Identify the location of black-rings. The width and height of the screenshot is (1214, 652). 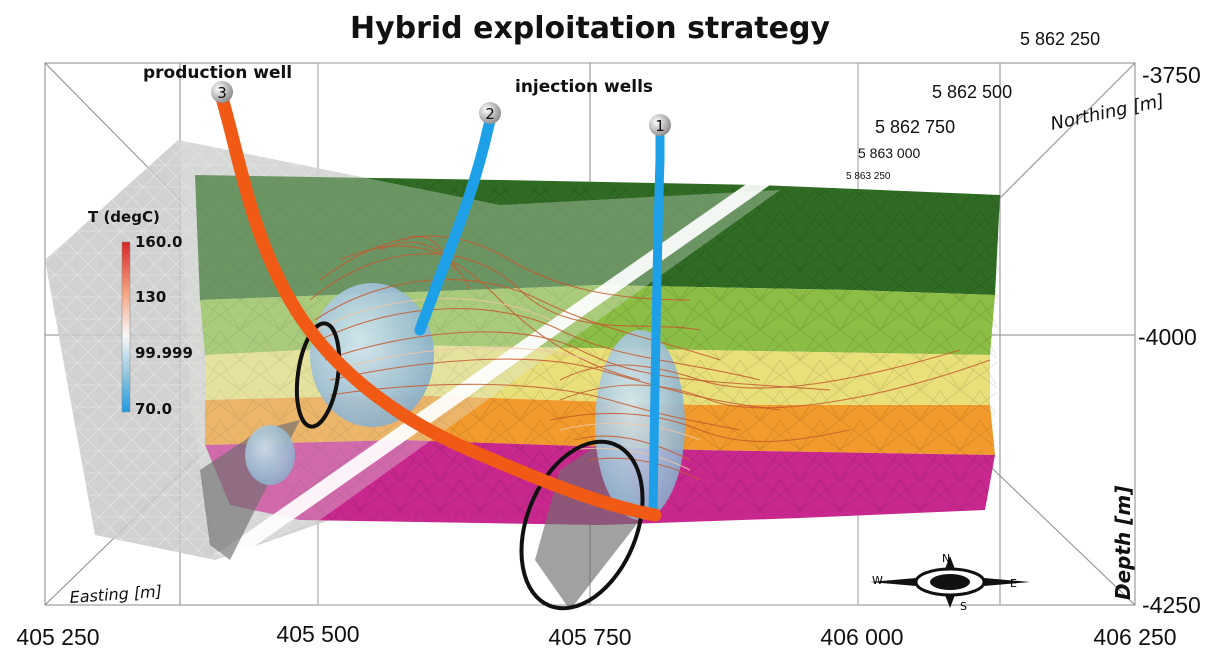
(469, 466).